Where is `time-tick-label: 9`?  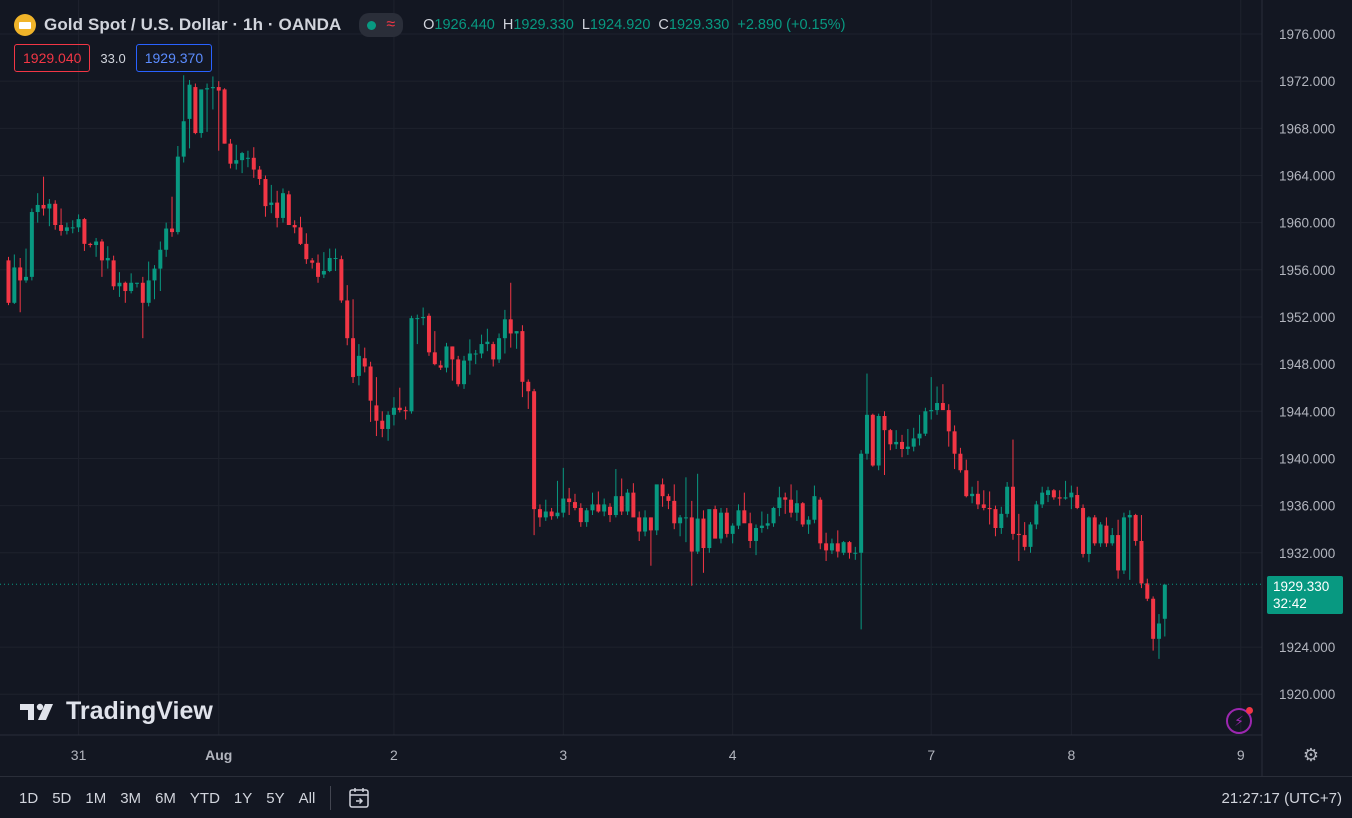 time-tick-label: 9 is located at coordinates (1241, 755).